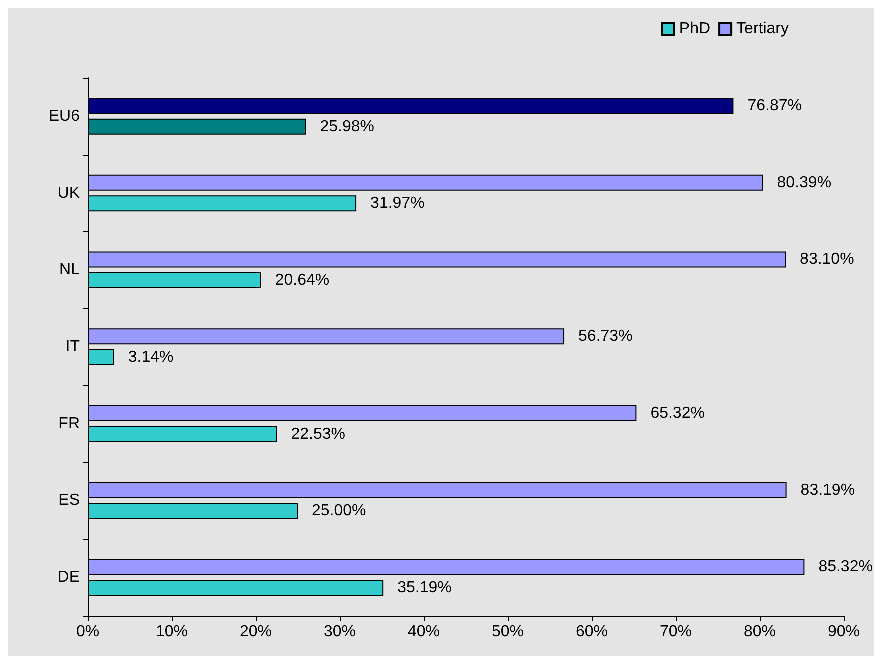  What do you see at coordinates (256, 632) in the screenshot?
I see `x-tick-label: 20%` at bounding box center [256, 632].